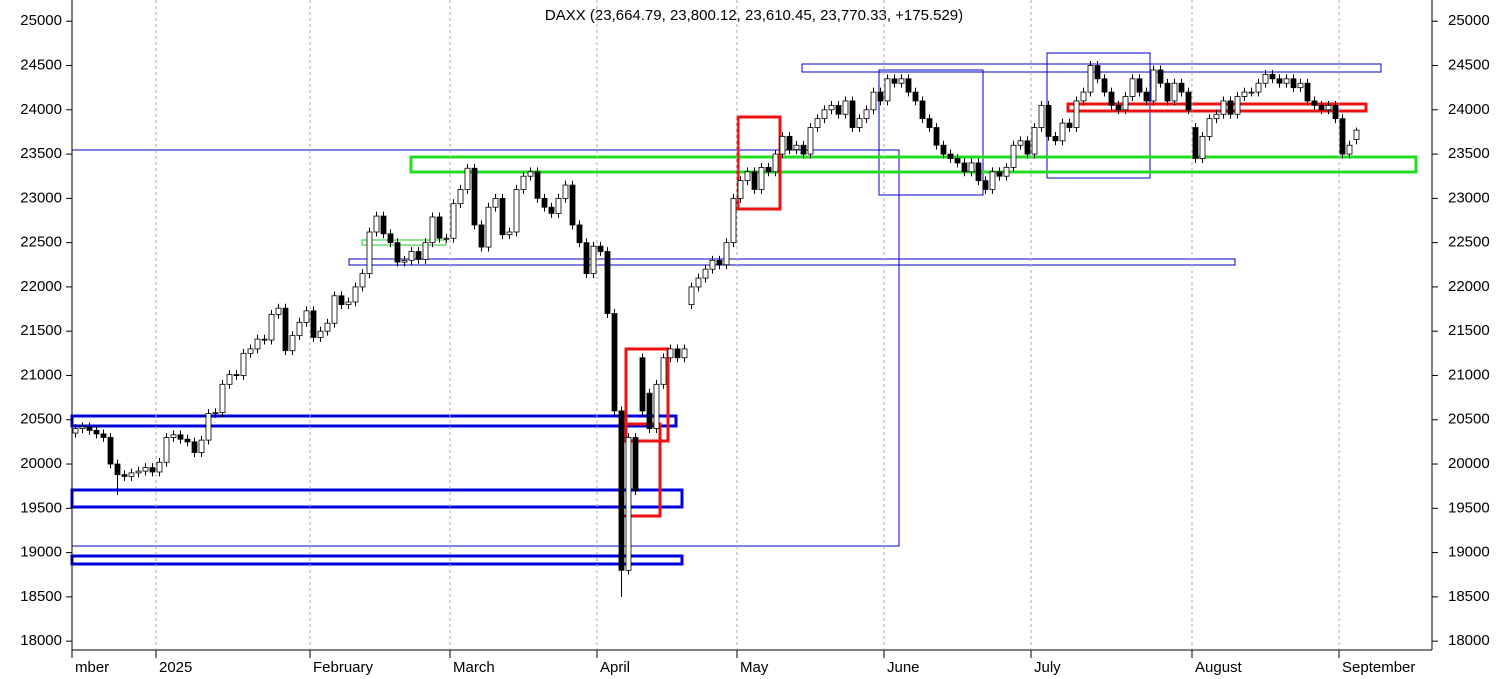 The image size is (1506, 679). What do you see at coordinates (1469, 419) in the screenshot?
I see `y-tick-label: 20500` at bounding box center [1469, 419].